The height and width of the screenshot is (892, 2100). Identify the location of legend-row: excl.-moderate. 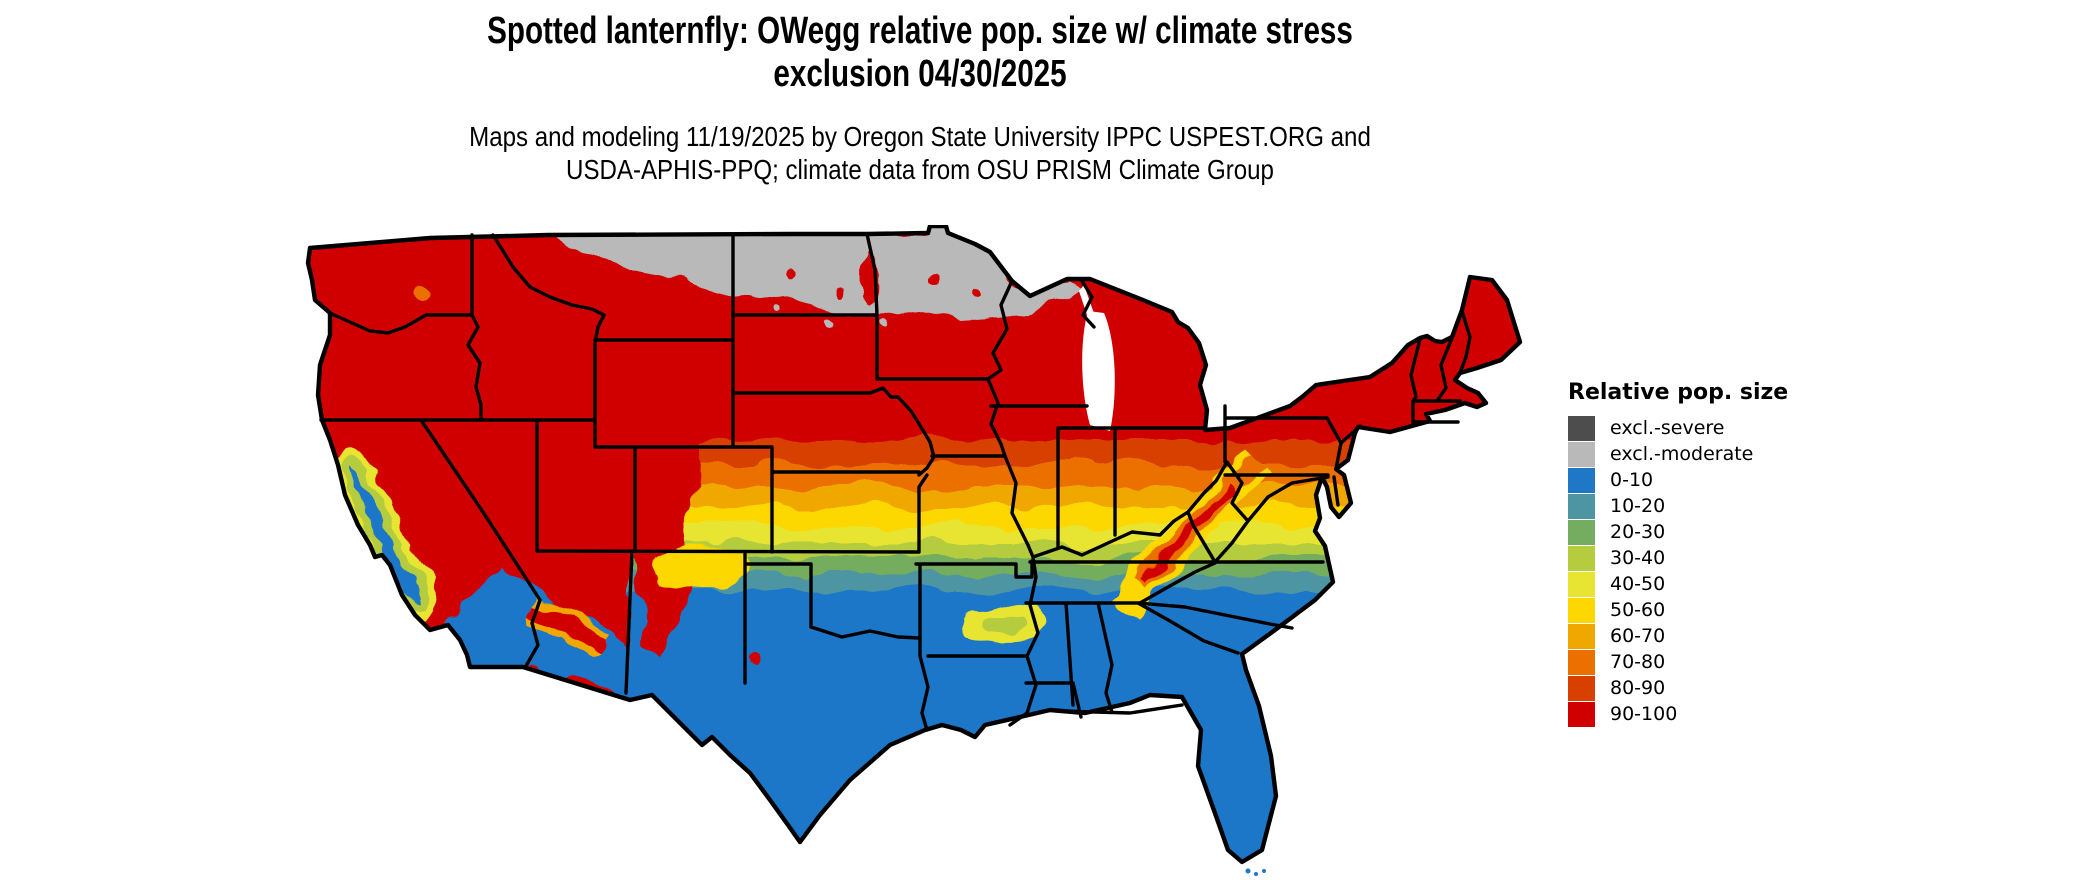
(1718, 454).